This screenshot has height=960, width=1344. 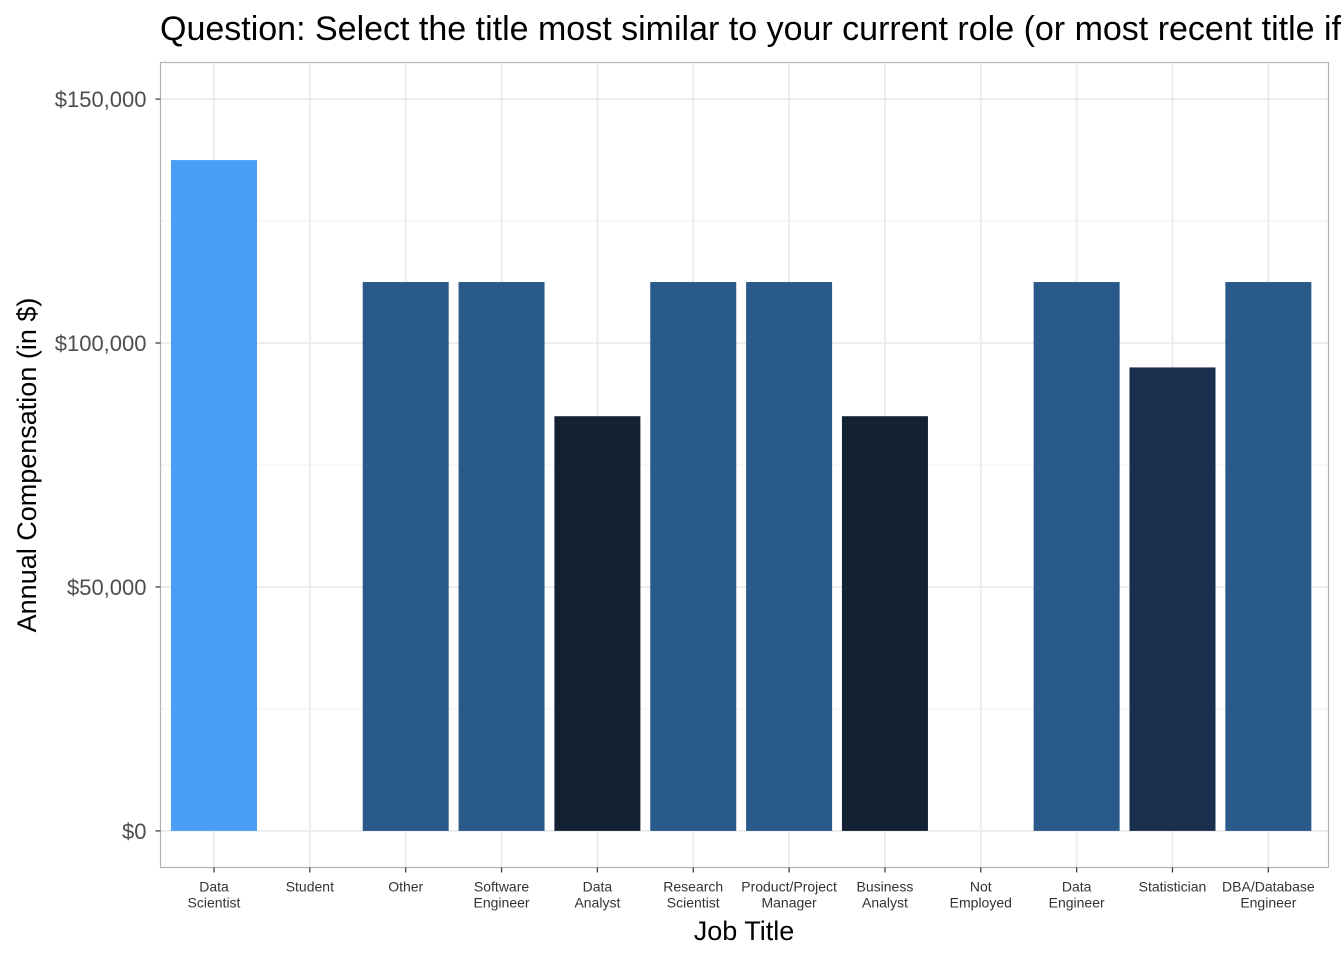 I want to click on x-tick-label: Data Engineer, so click(x=1077, y=895).